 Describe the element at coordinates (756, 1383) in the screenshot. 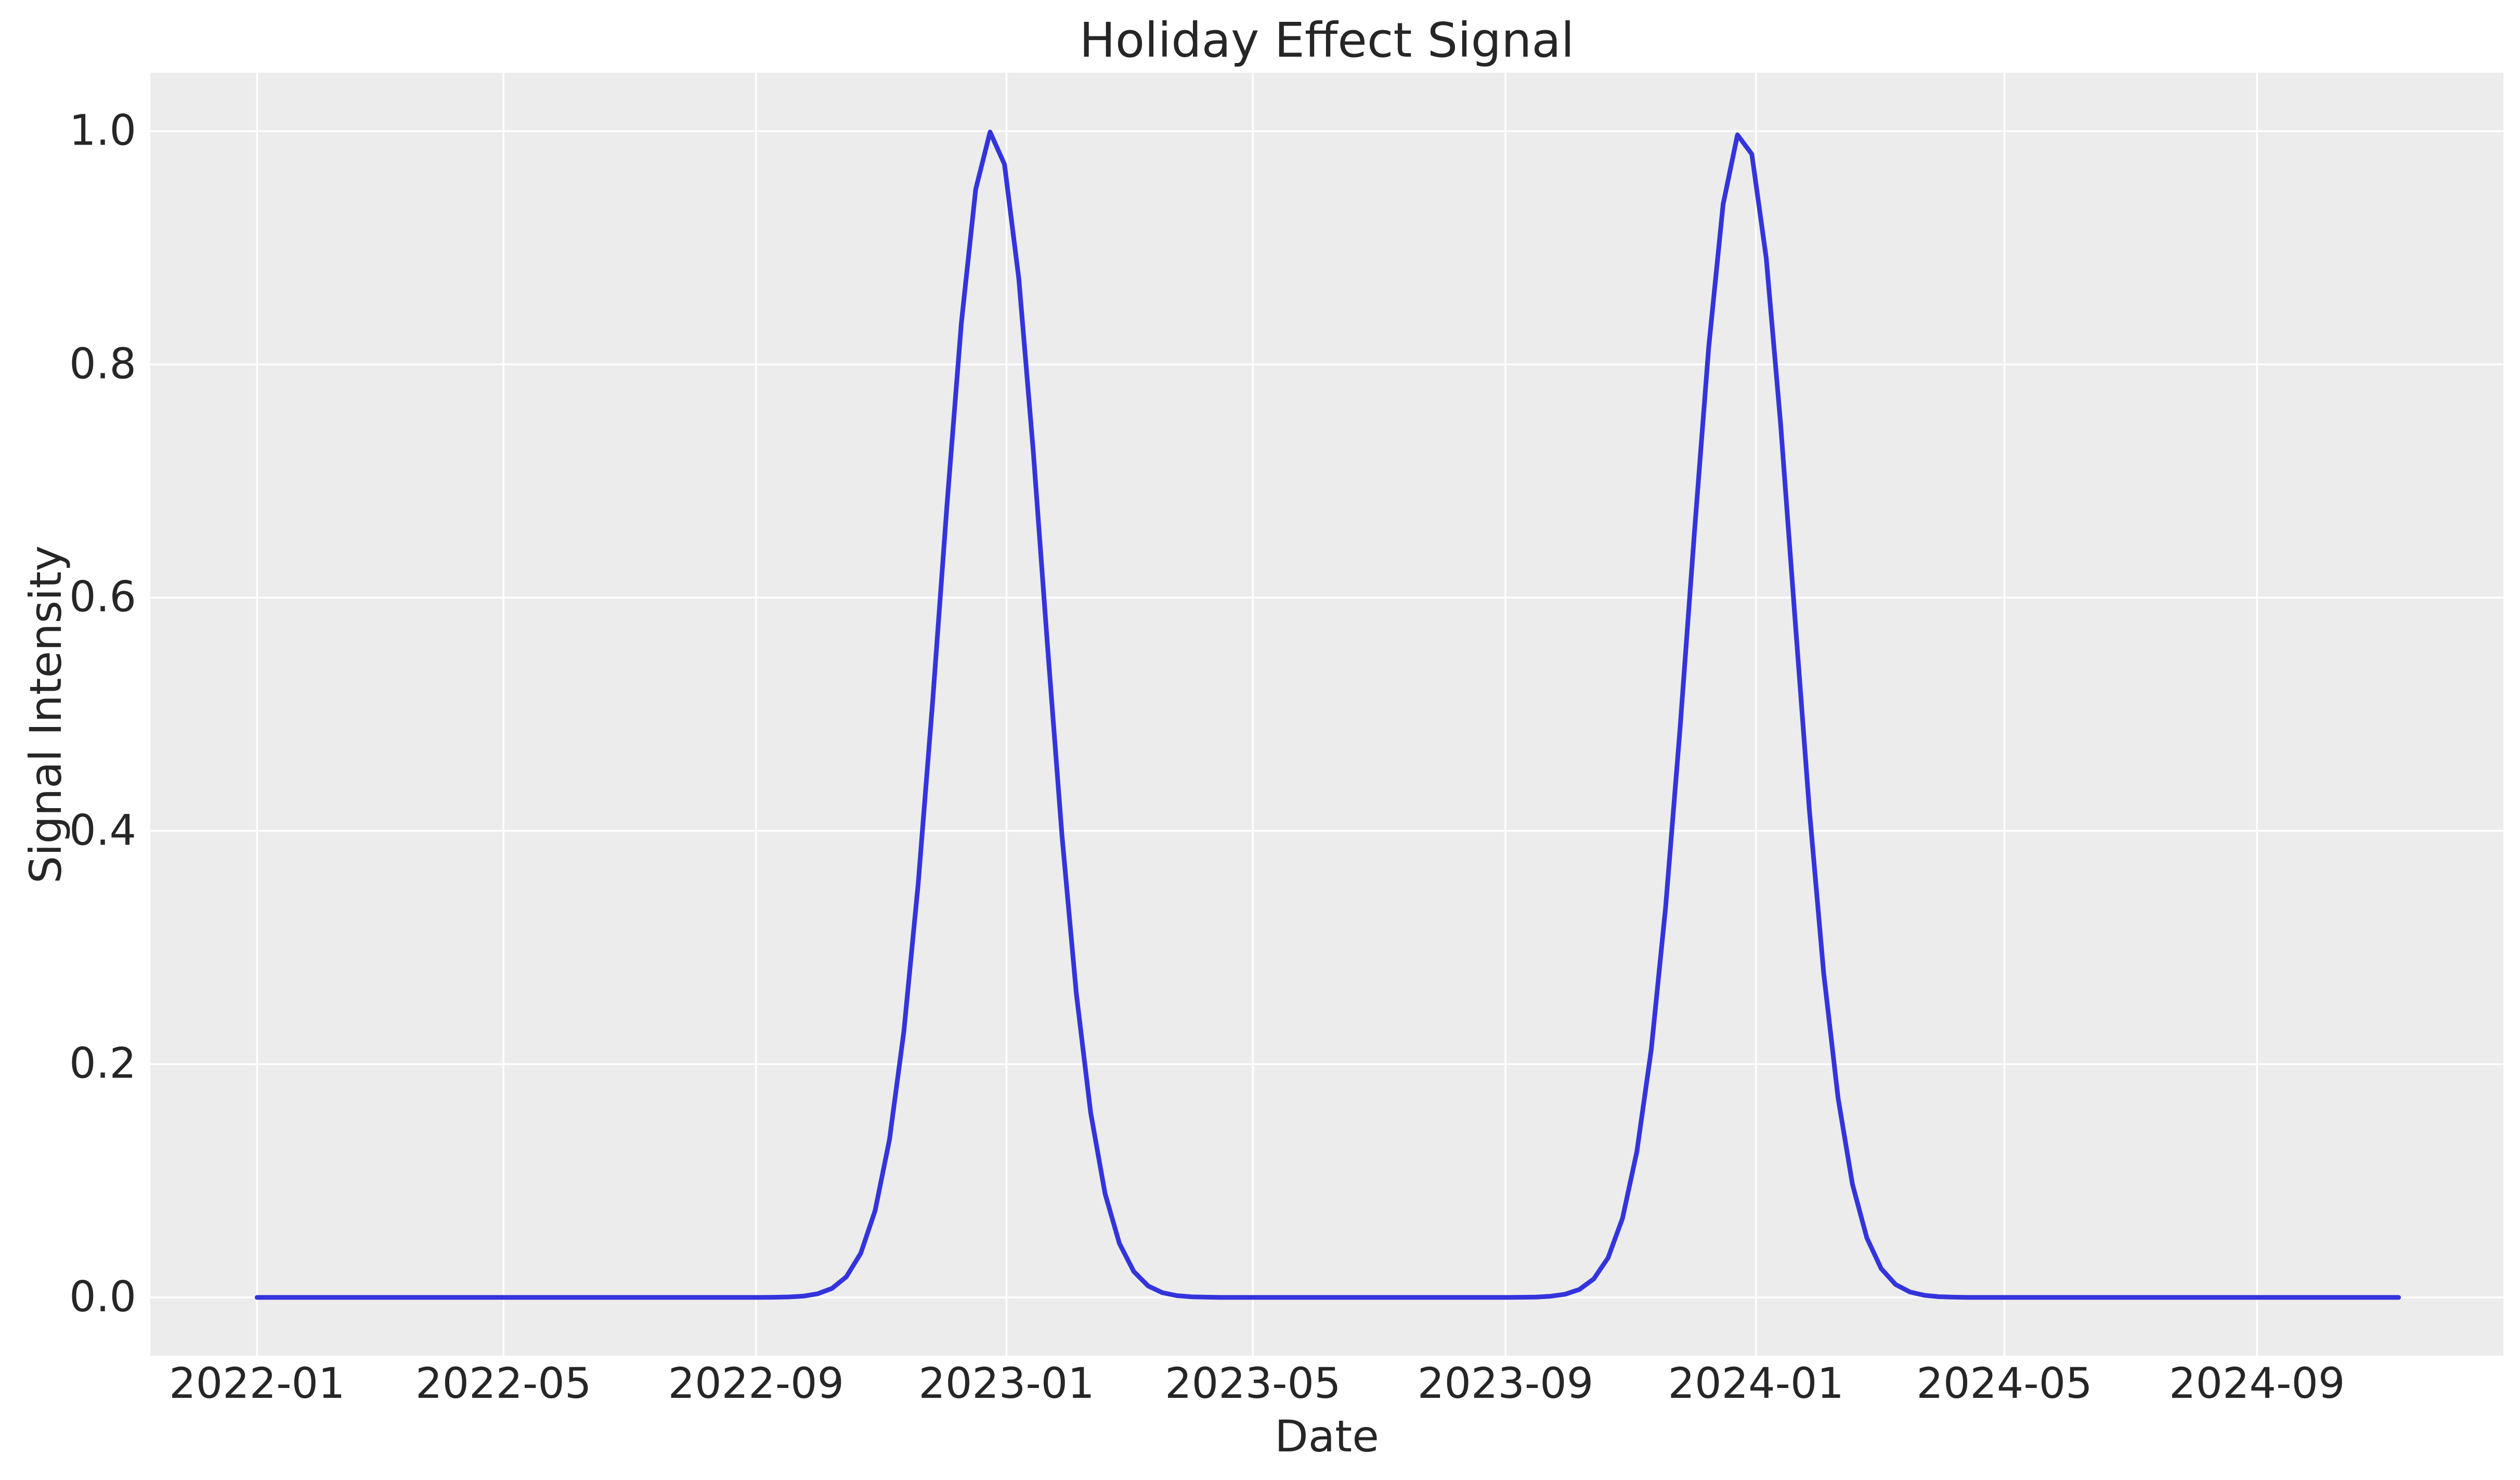

I see `x-tick-label: 2022-09` at that location.